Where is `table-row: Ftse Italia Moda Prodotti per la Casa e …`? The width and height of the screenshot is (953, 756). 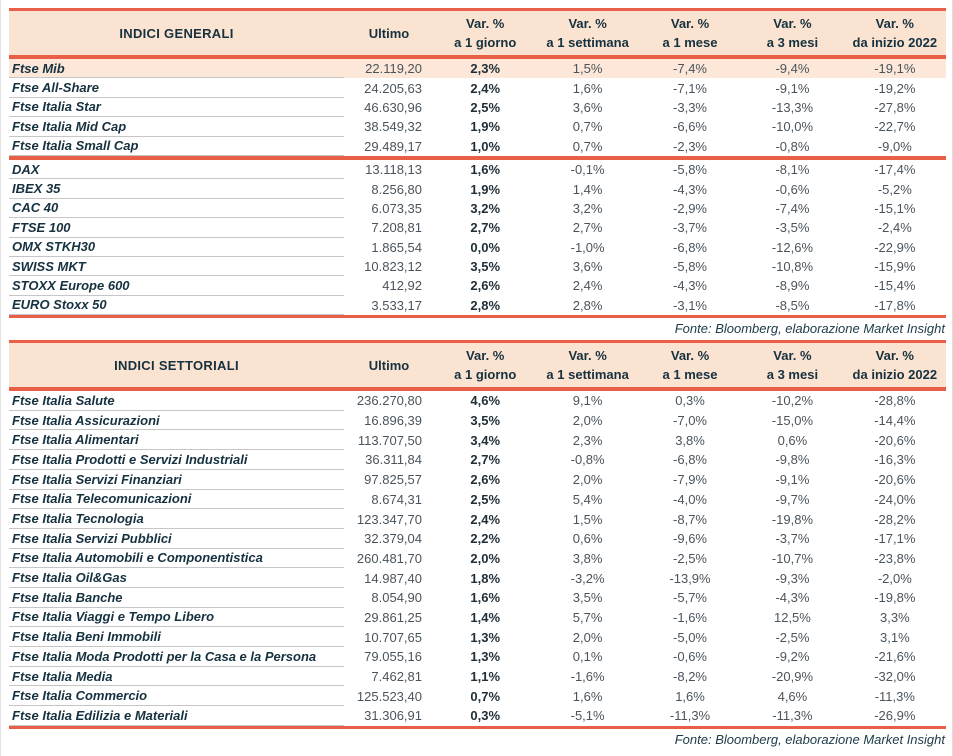 table-row: Ftse Italia Moda Prodotti per la Casa e … is located at coordinates (477, 657).